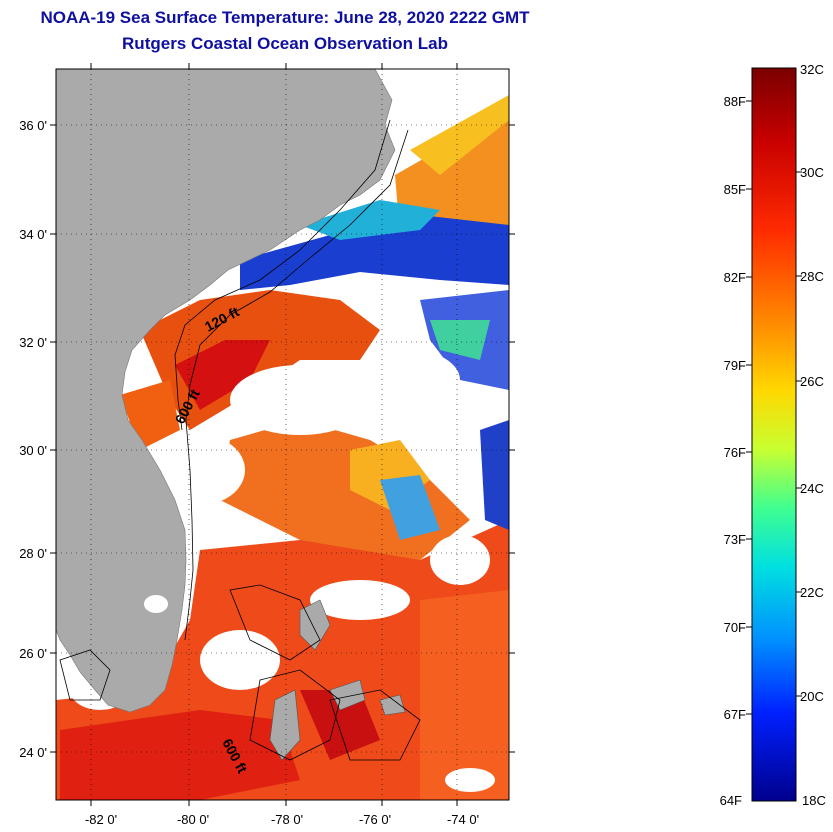  What do you see at coordinates (285, 43) in the screenshot?
I see `map-subtitle: Rutgers Coastal Ocean Observation Lab` at bounding box center [285, 43].